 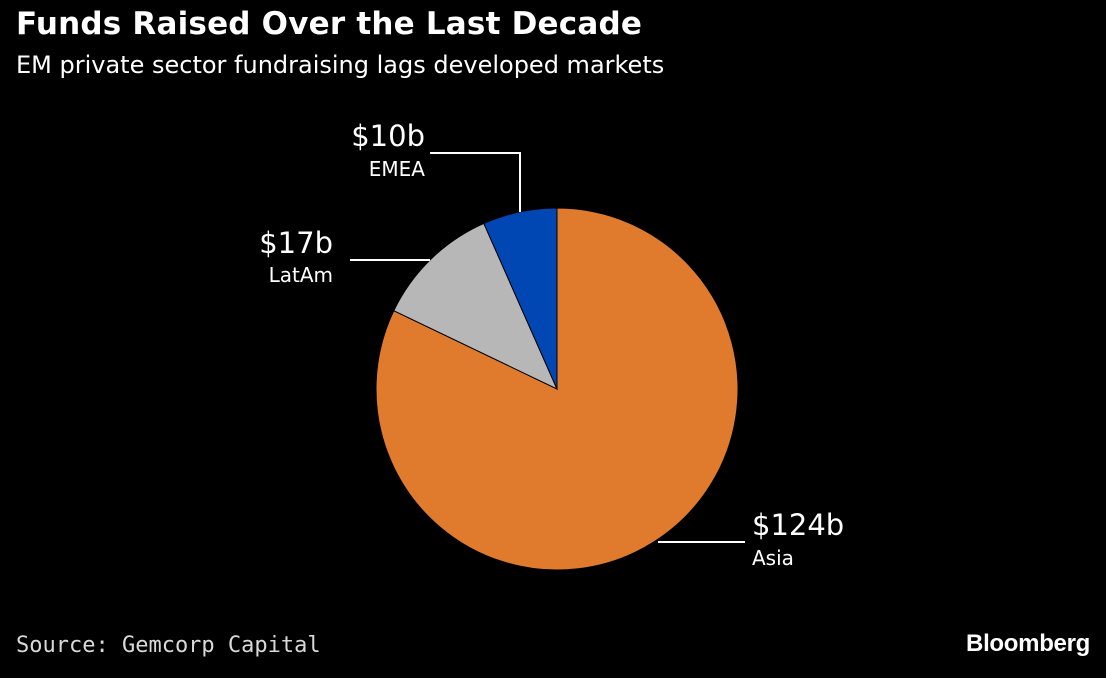 I want to click on pie-slice-latam, so click(x=476, y=306).